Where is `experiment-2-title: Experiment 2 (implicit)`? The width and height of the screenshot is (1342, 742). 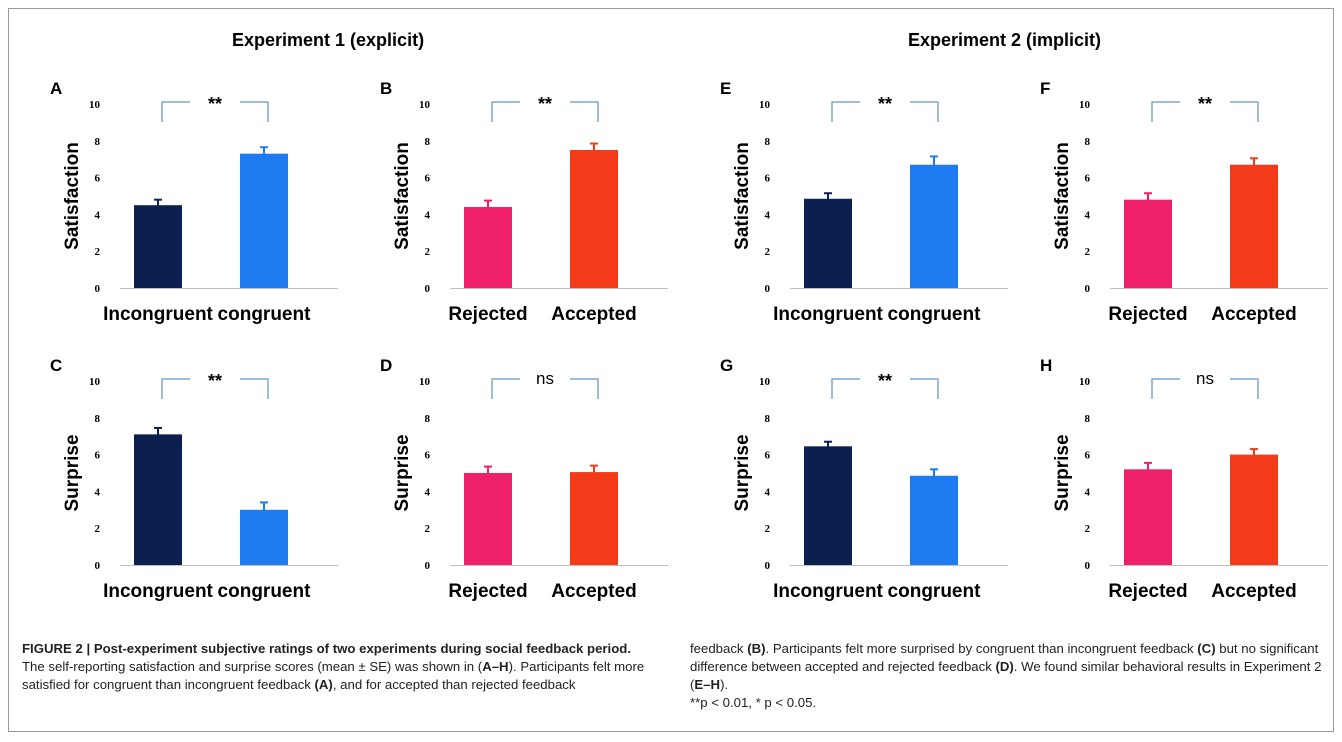
experiment-2-title: Experiment 2 (implicit) is located at coordinates (1005, 40).